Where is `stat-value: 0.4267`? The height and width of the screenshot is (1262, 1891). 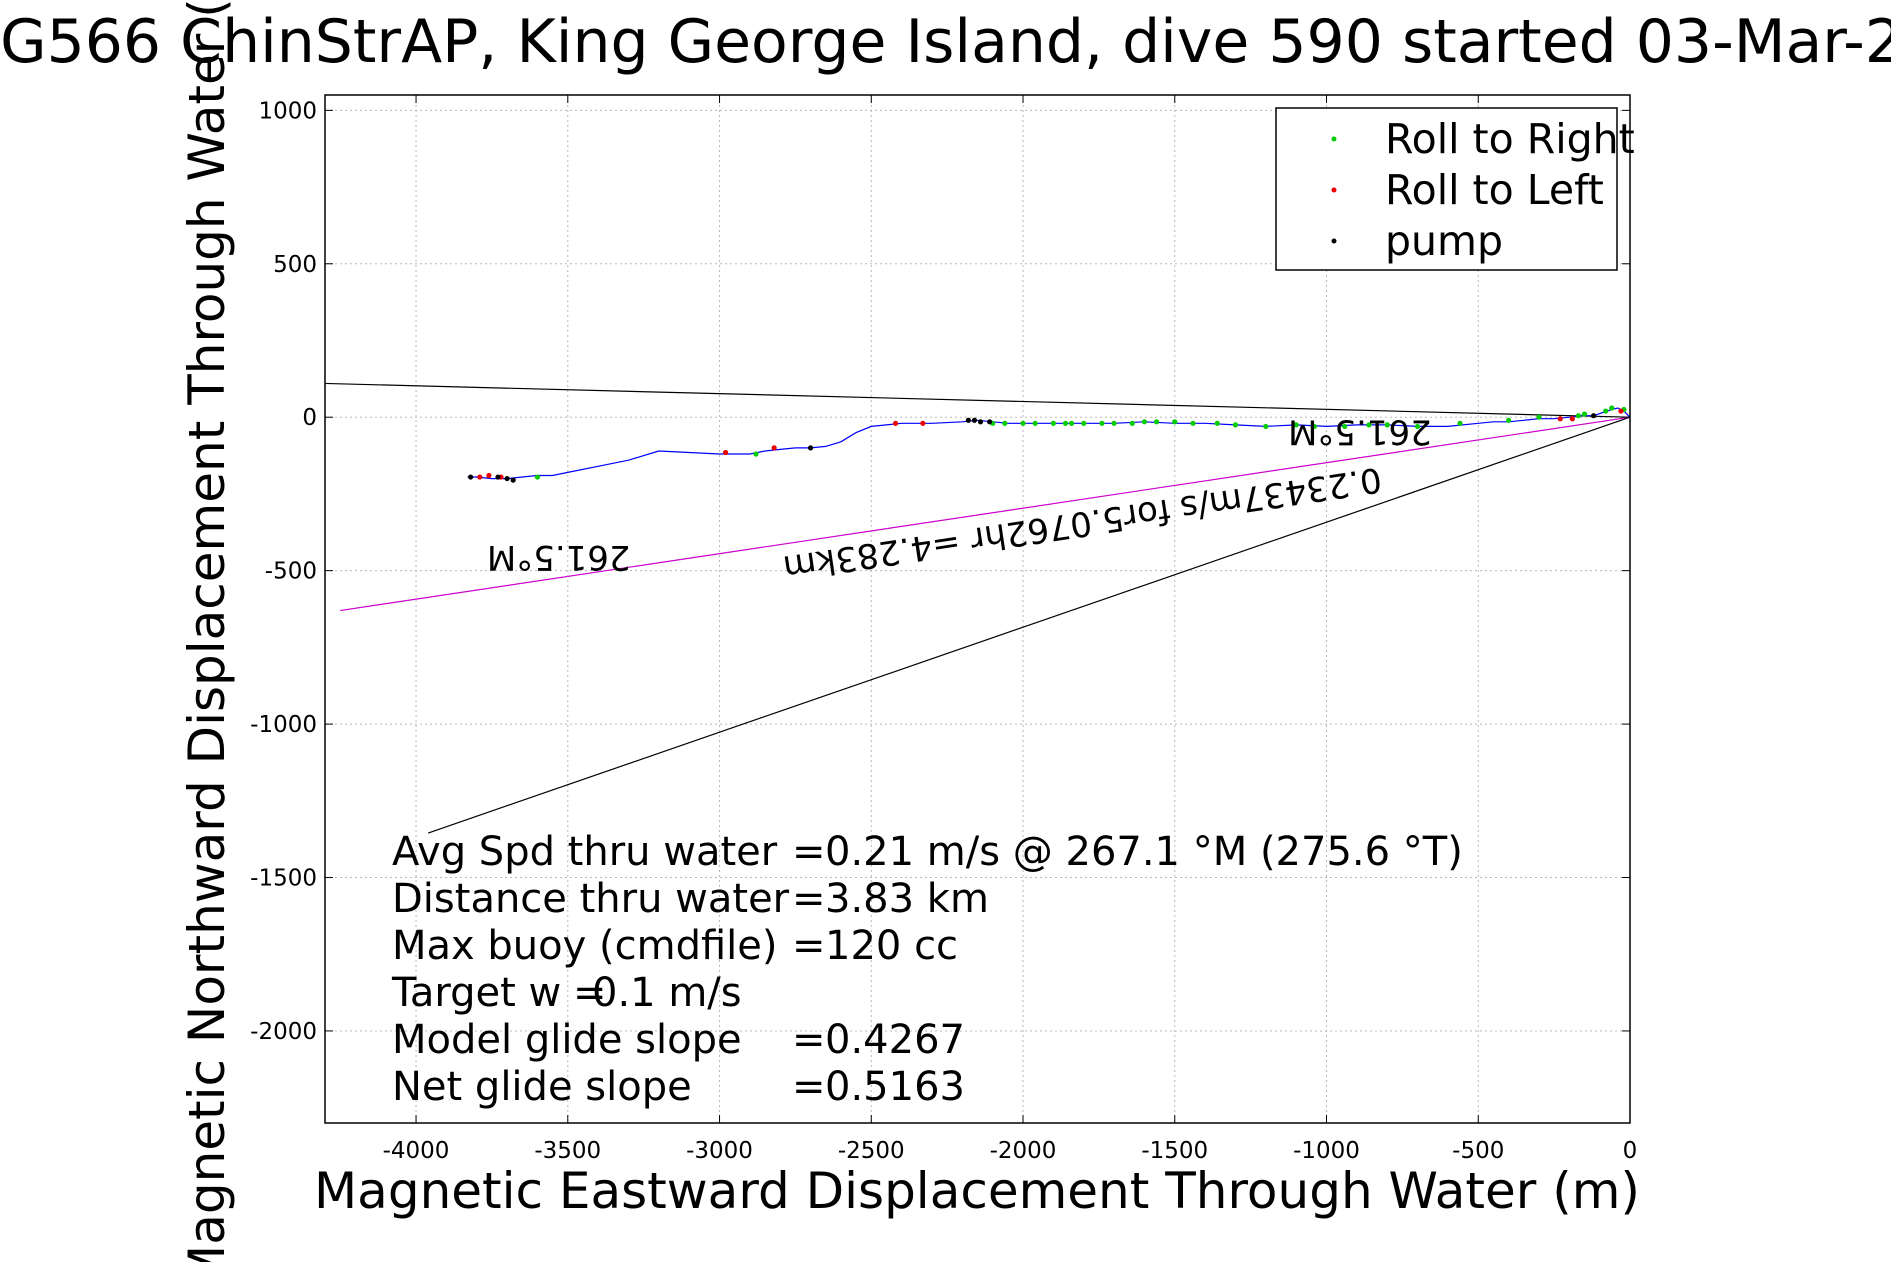
stat-value: 0.4267 is located at coordinates (895, 1040).